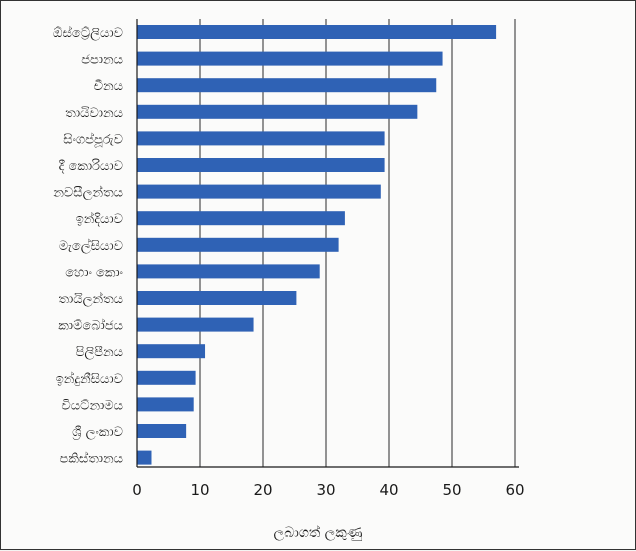 This screenshot has height=551, width=636. What do you see at coordinates (262, 490) in the screenshot?
I see `x-tick-label-20: 20` at bounding box center [262, 490].